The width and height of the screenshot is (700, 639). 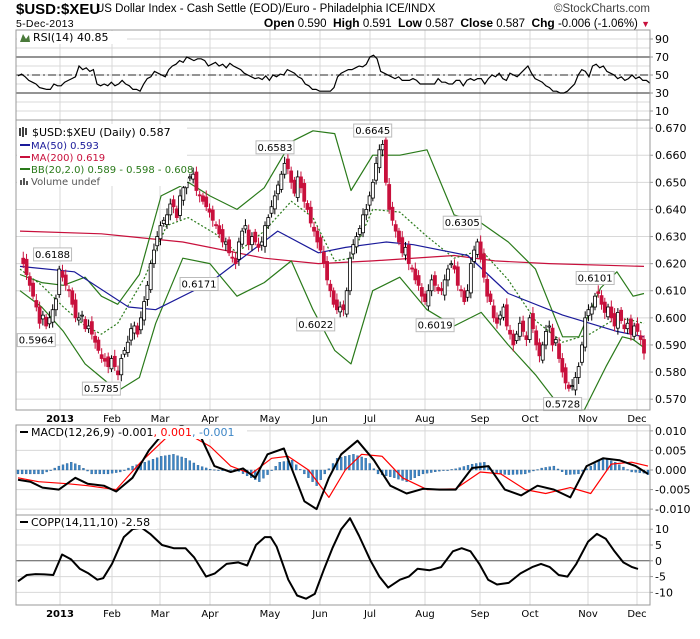 What do you see at coordinates (511, 24) in the screenshot?
I see `close-value: 0.587` at bounding box center [511, 24].